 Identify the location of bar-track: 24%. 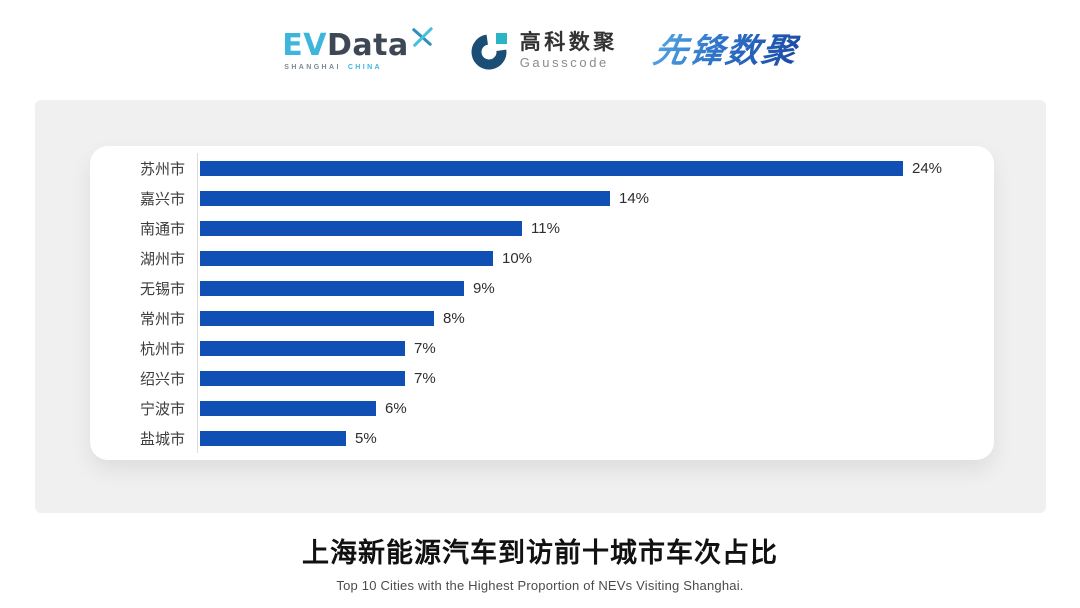
(595, 168).